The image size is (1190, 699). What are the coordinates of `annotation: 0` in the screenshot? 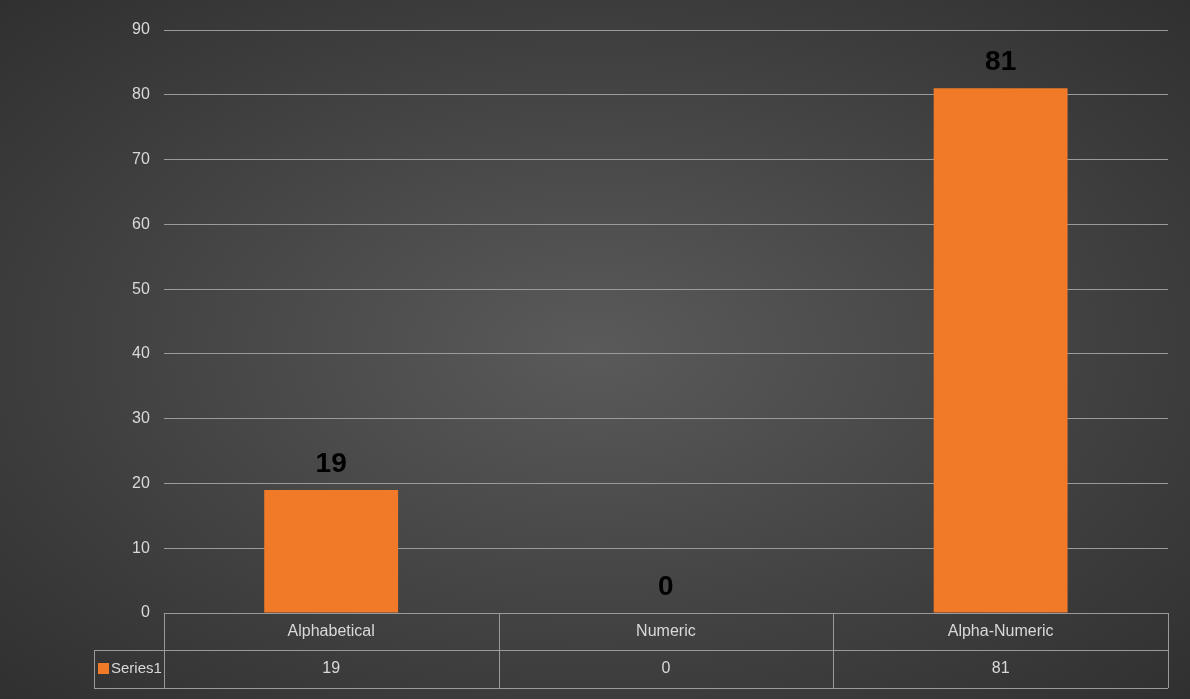 It's located at (666, 585).